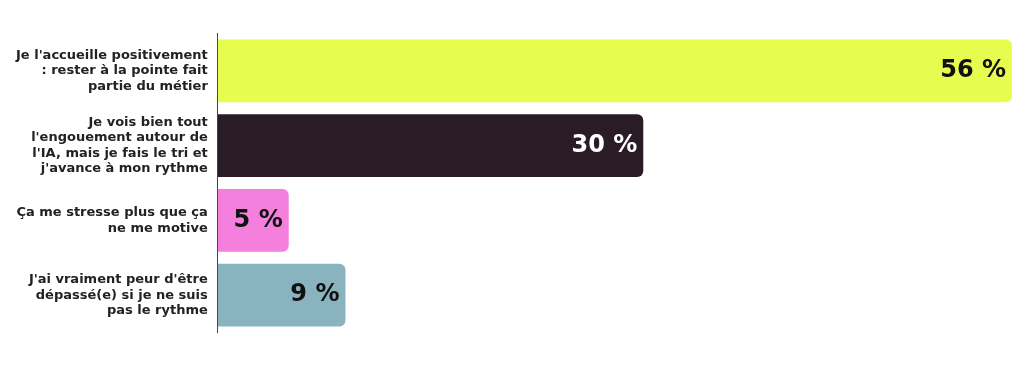  I want to click on y-tick-label: Ça me stresse plus que ça ne me motive, so click(112, 219).